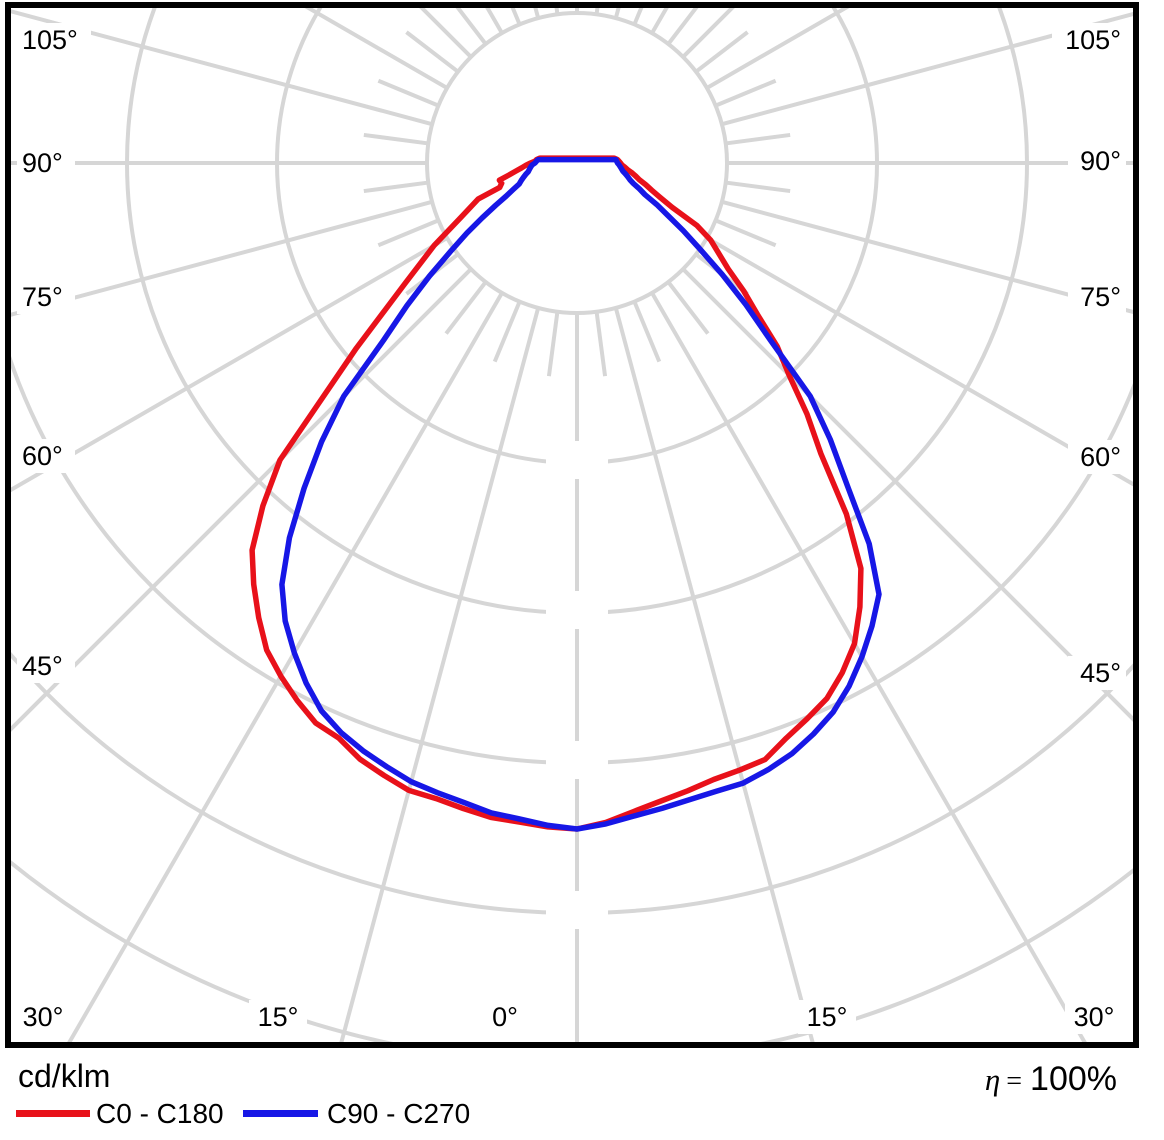  I want to click on efficiency-value: 100%, so click(1073, 1079).